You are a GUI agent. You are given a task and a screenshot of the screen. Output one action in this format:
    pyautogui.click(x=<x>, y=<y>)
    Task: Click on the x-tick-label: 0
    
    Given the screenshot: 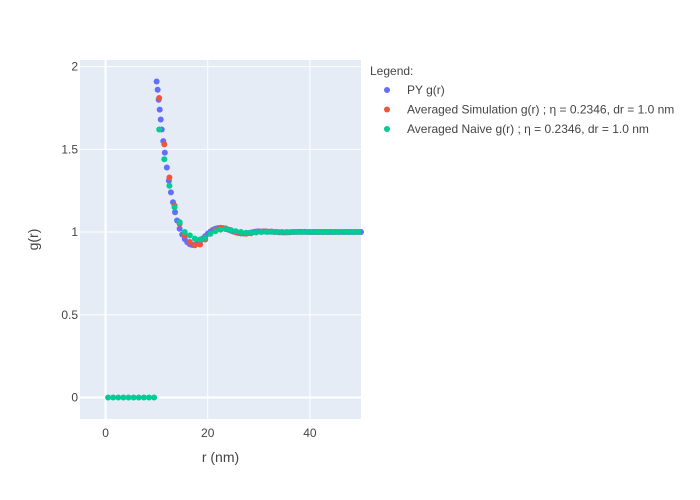 What is the action you would take?
    pyautogui.click(x=105, y=433)
    